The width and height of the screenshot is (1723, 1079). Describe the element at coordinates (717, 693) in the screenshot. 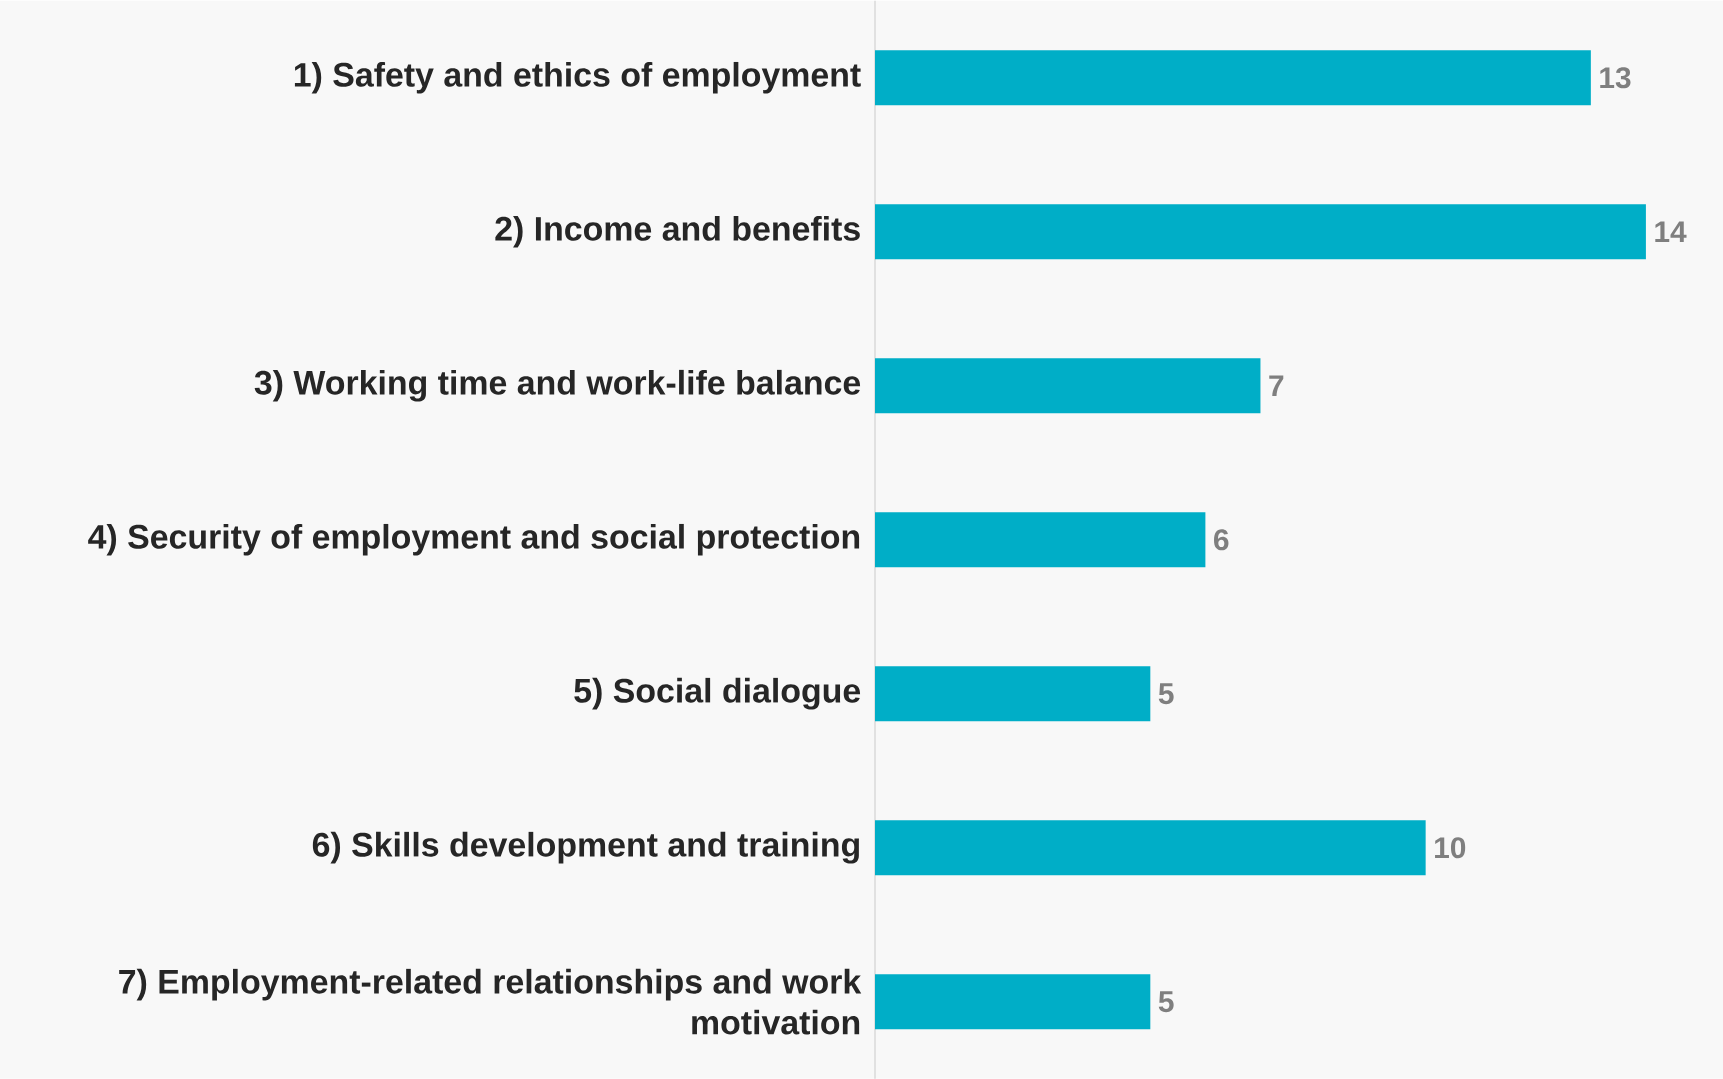

I see `y-tick-label: 5) Social dialogue` at that location.